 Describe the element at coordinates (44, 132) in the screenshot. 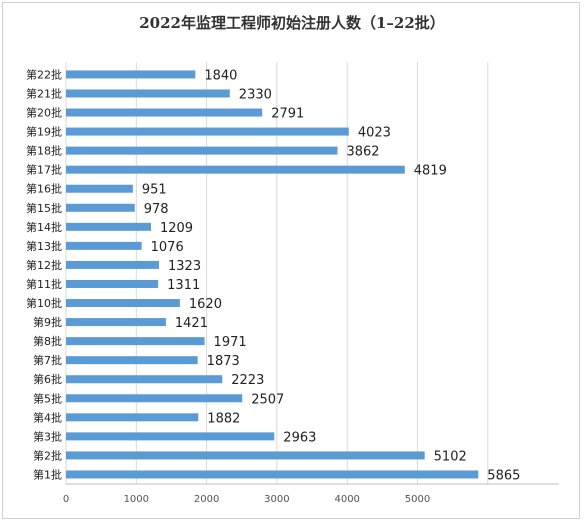

I see `category-label: 第19批` at that location.